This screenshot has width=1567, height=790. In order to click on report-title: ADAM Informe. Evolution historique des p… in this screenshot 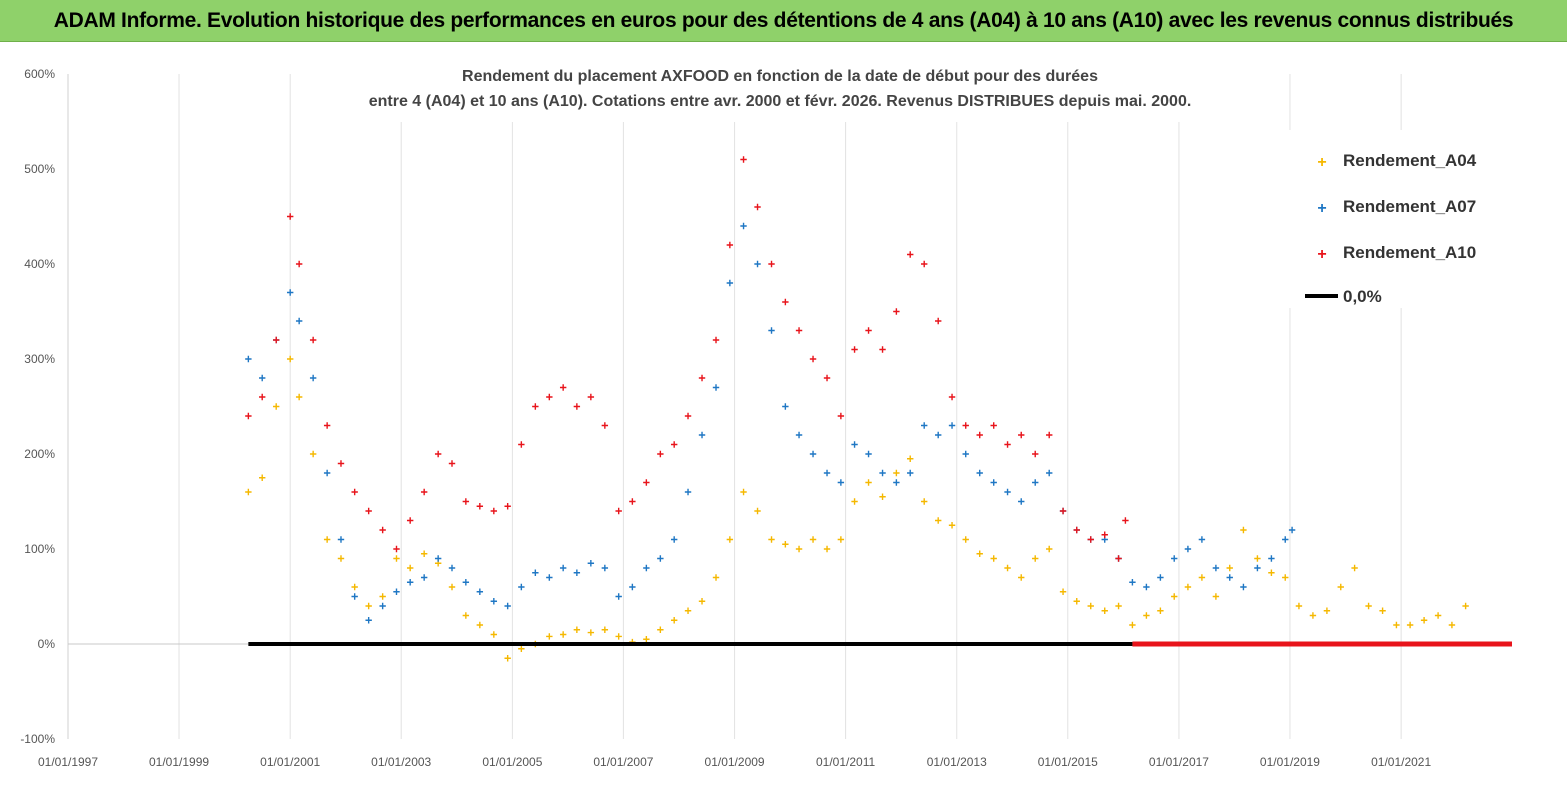, I will do `click(783, 20)`.